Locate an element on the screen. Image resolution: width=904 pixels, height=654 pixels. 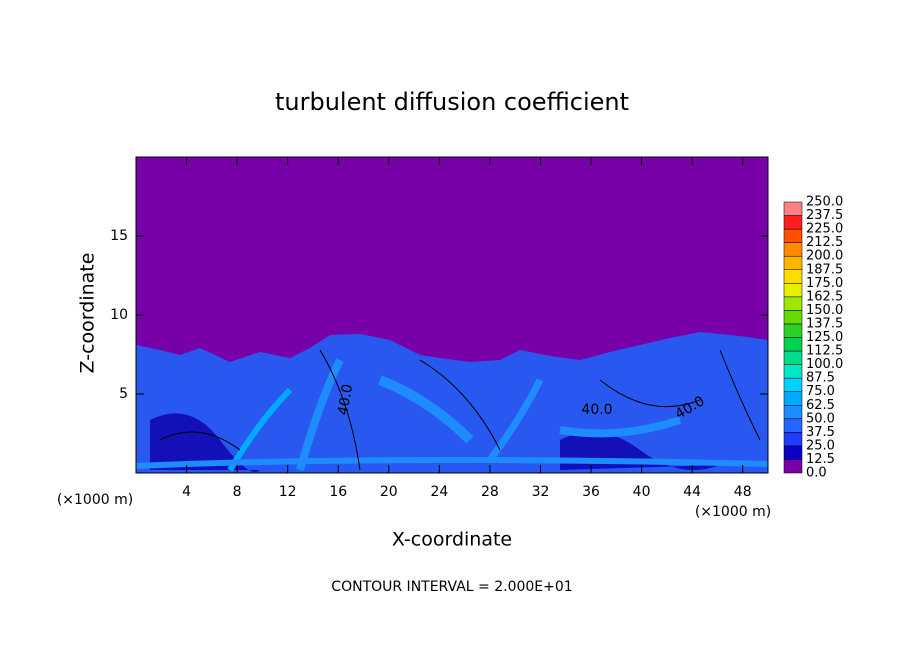
x-tick-label: 40 is located at coordinates (642, 492).